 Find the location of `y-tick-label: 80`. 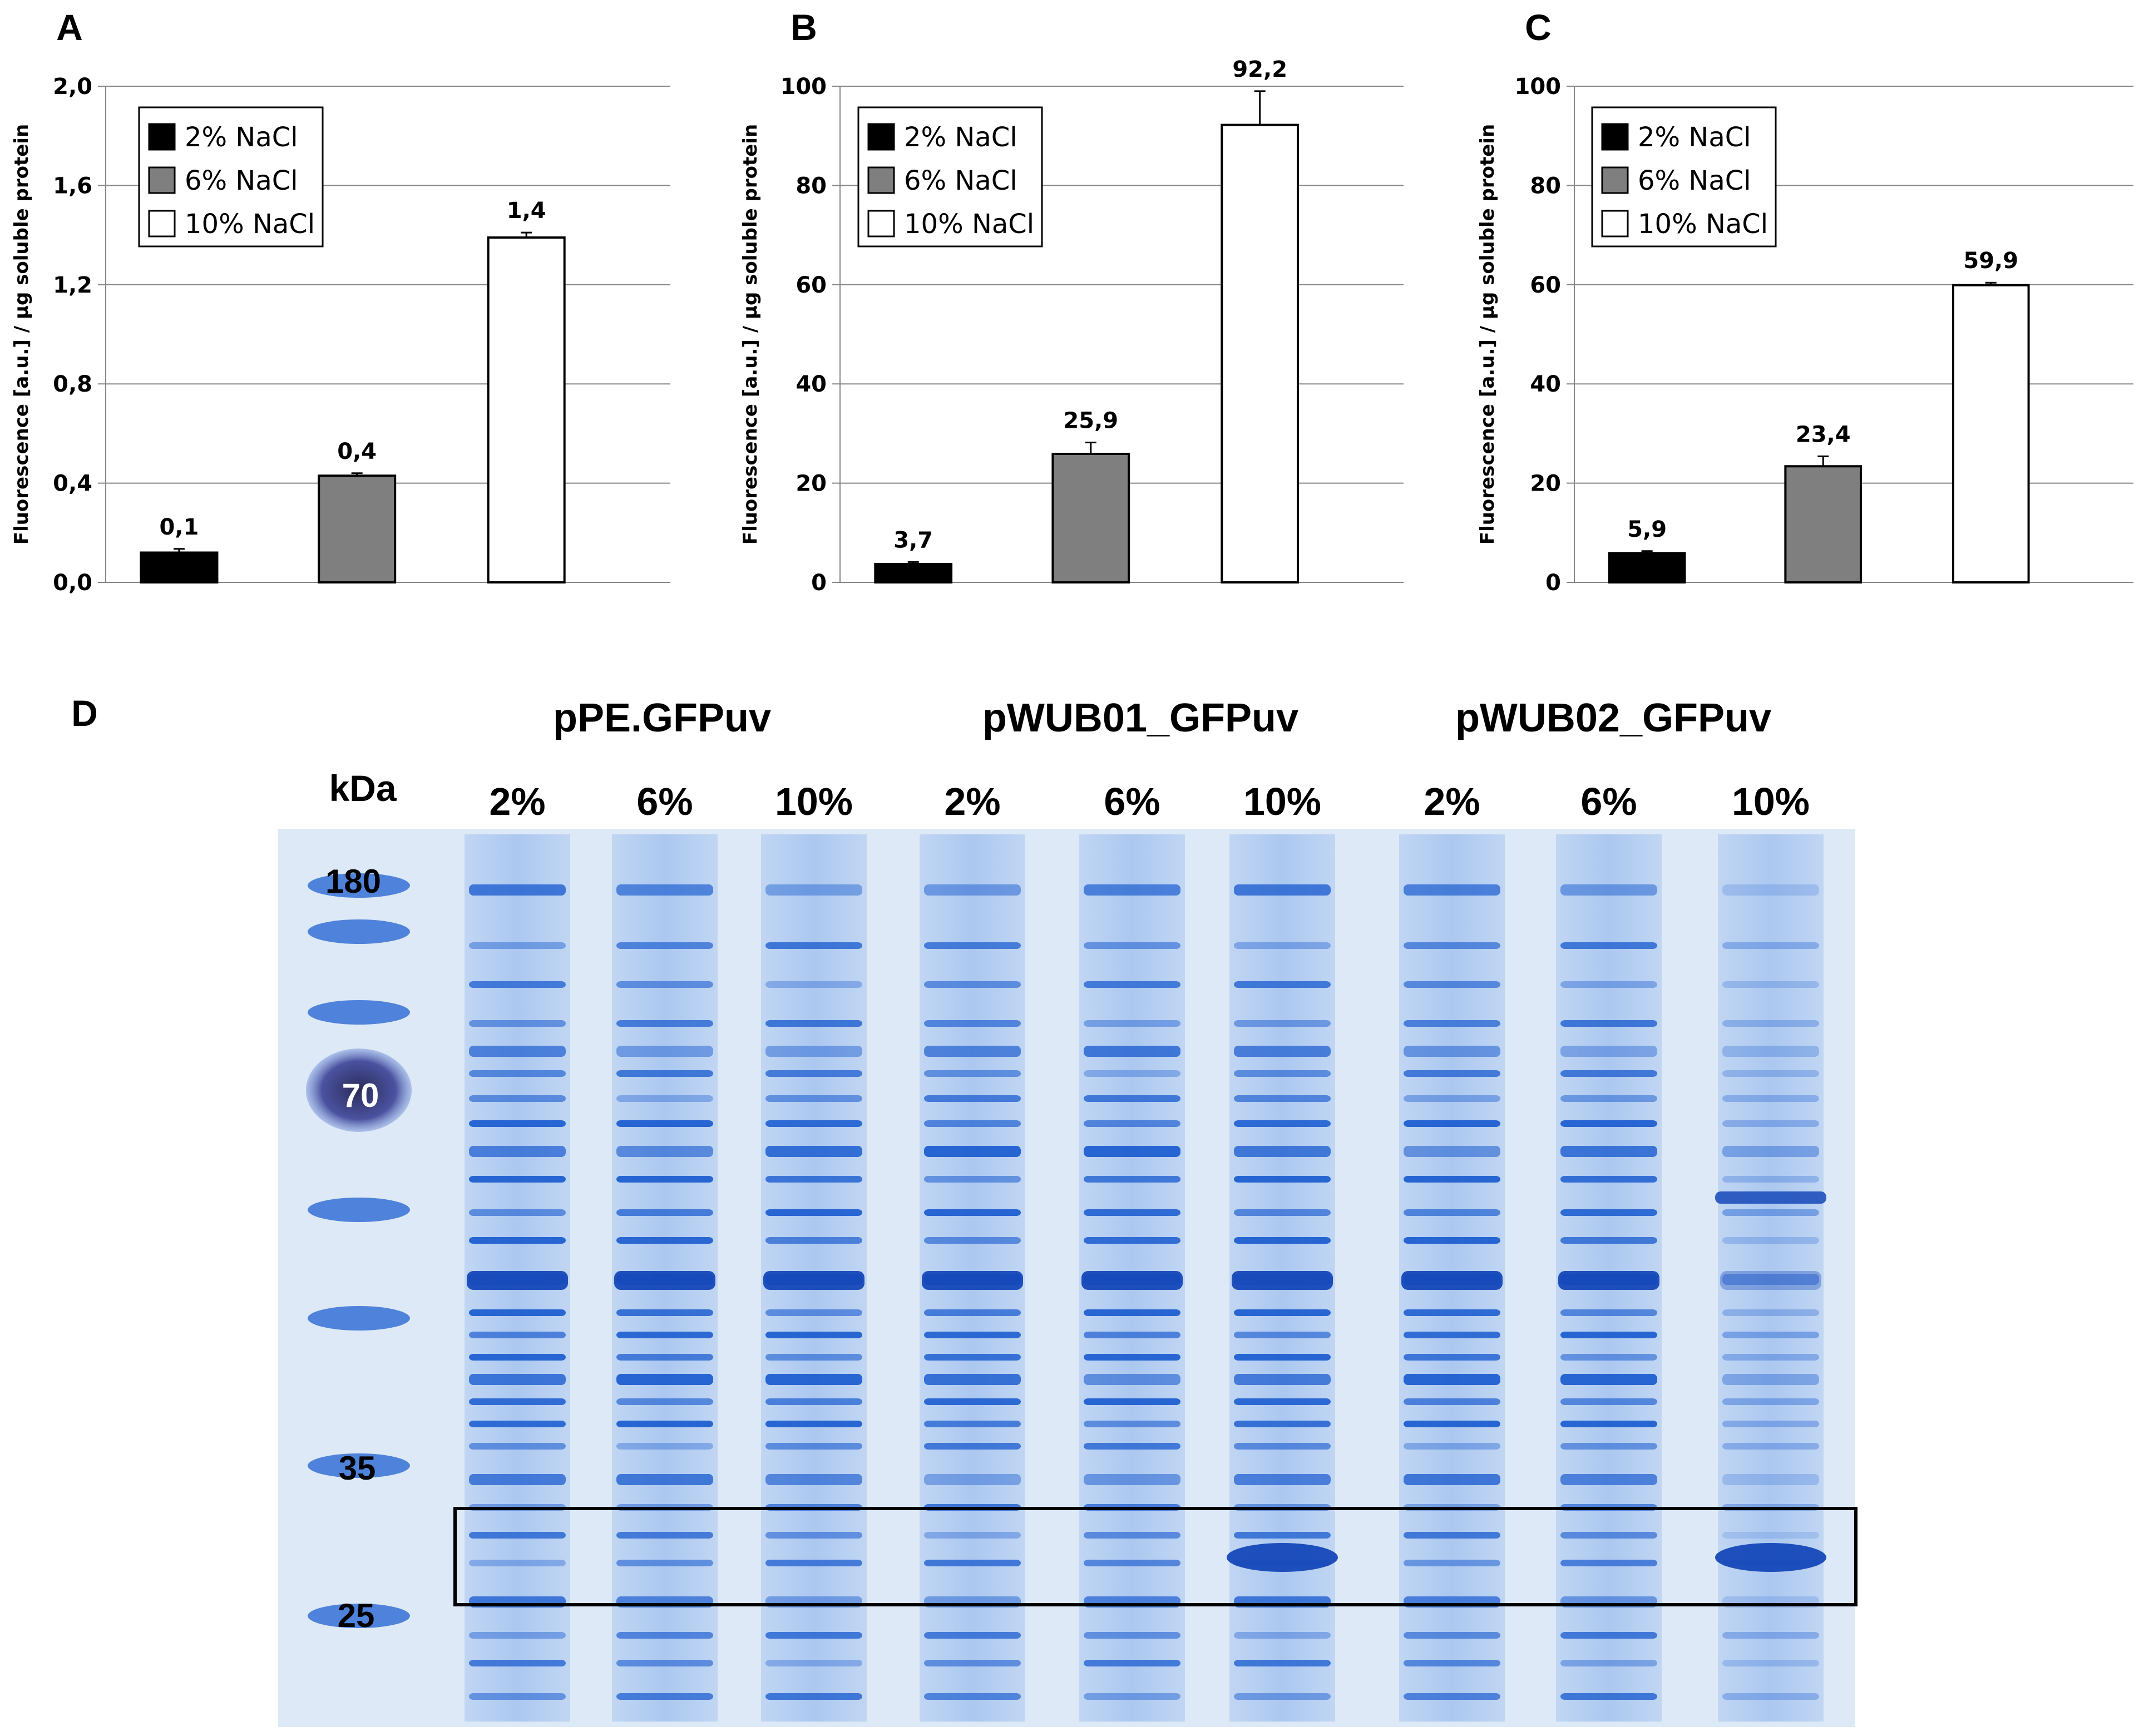

y-tick-label: 80 is located at coordinates (1545, 186).